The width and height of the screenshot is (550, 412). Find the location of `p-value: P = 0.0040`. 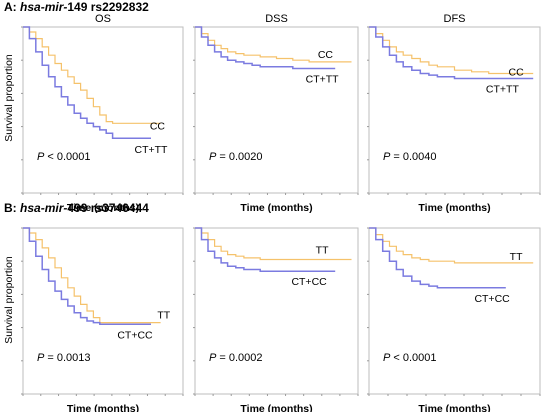

p-value: P = 0.0040 is located at coordinates (410, 157).